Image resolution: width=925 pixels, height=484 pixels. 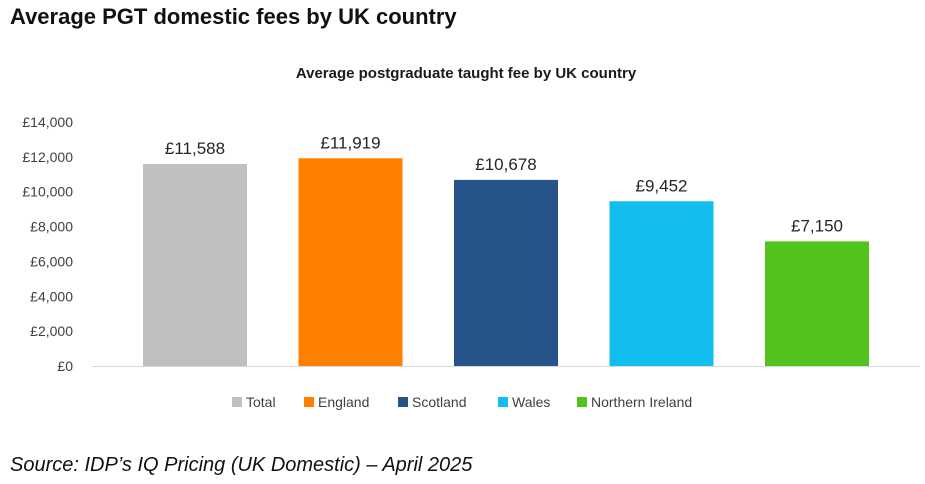 I want to click on bar-northern-ireland, so click(x=817, y=303).